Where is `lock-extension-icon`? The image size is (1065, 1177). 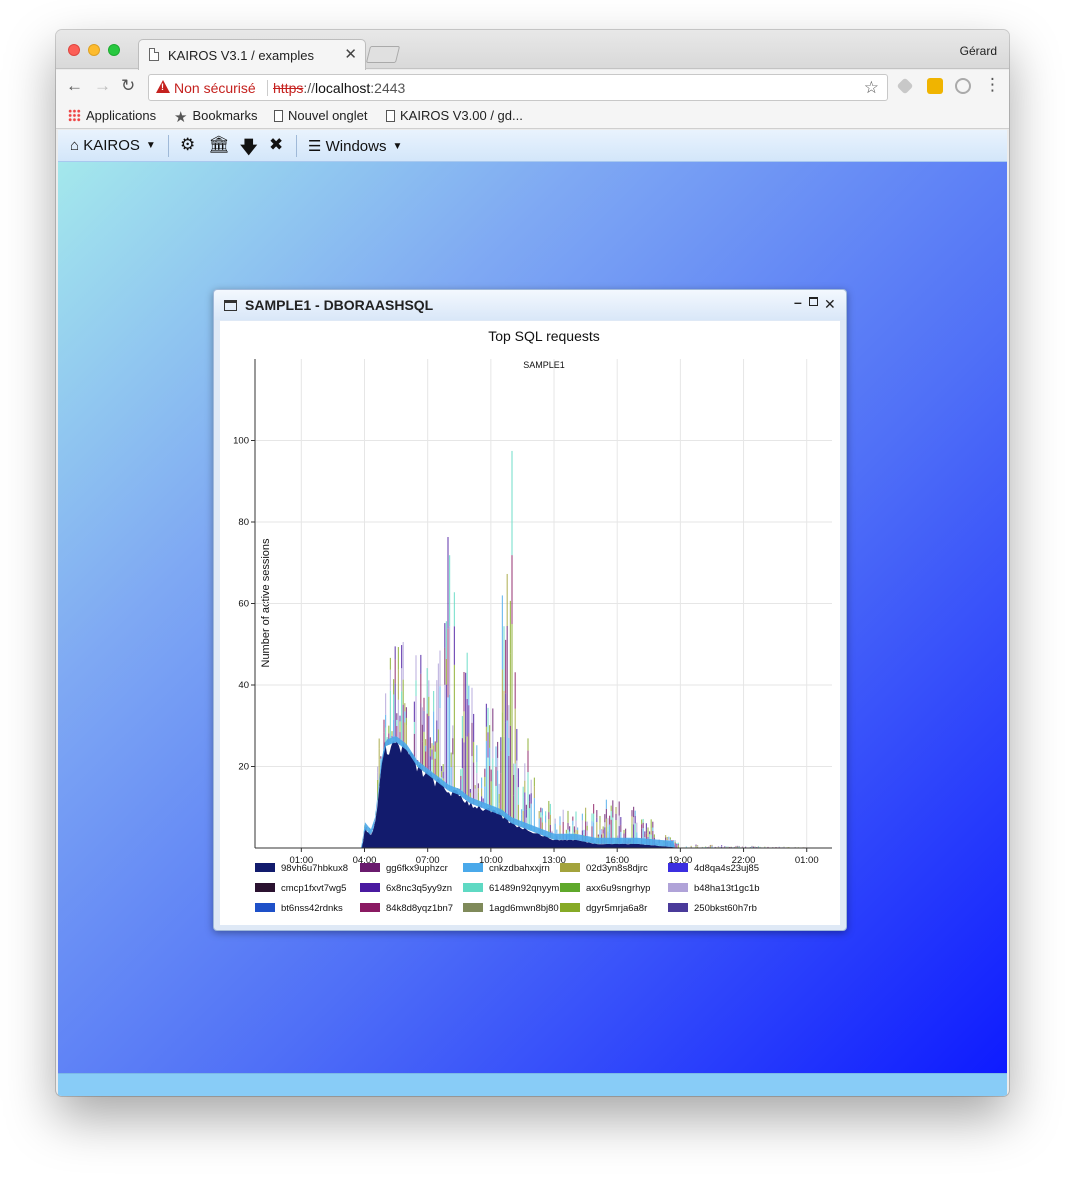
lock-extension-icon is located at coordinates (935, 86).